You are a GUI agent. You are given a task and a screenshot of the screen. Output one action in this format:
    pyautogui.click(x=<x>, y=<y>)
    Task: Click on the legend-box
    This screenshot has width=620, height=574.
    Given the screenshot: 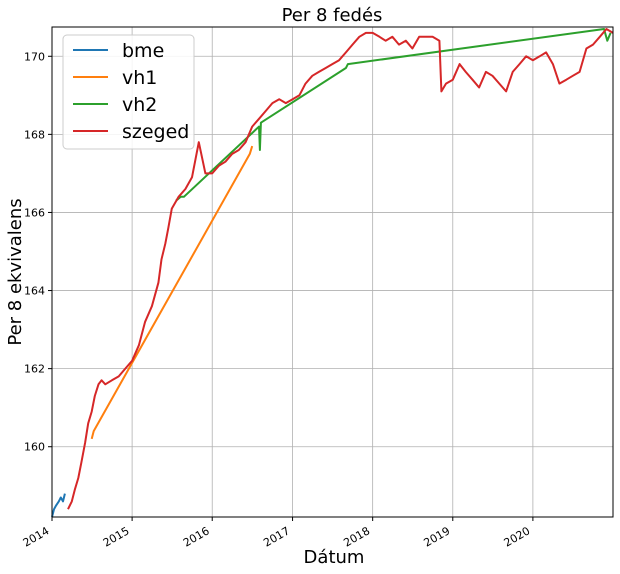 What is the action you would take?
    pyautogui.click(x=128, y=92)
    